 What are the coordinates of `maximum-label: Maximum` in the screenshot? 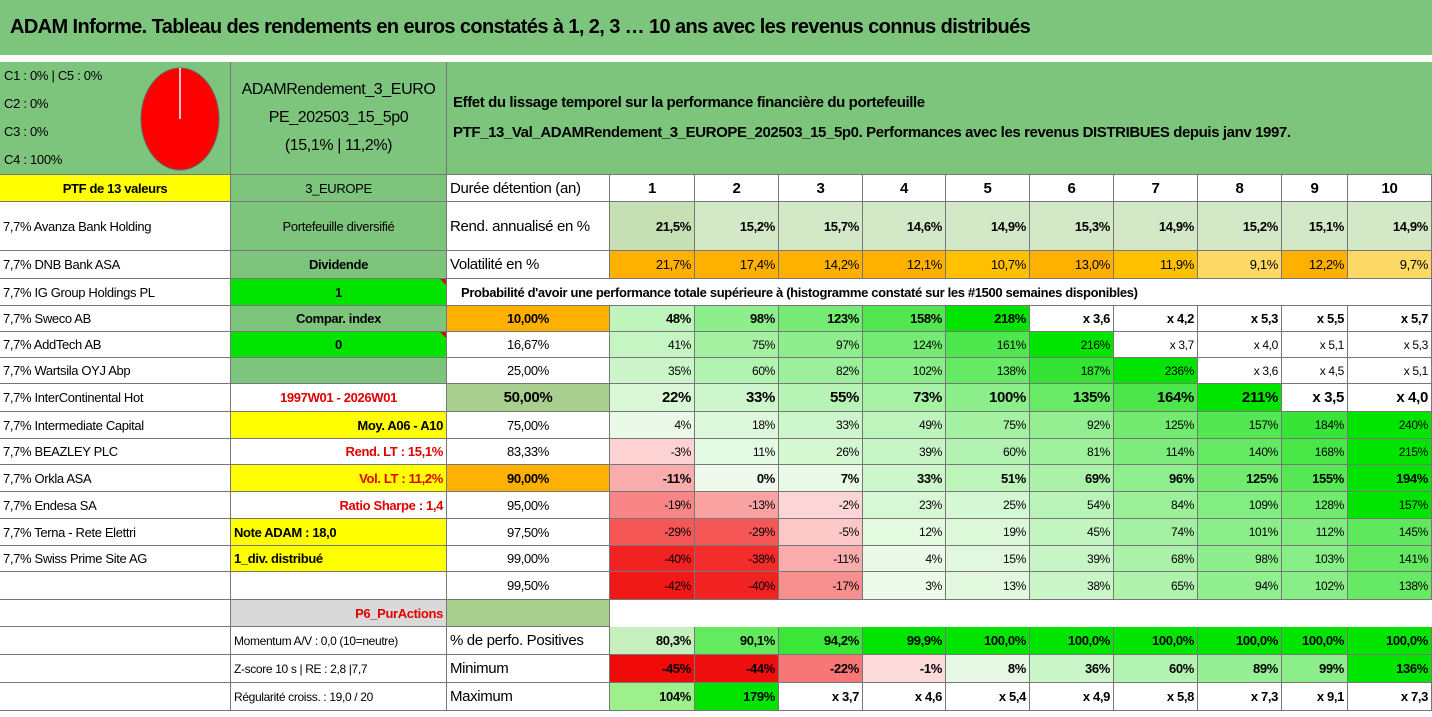 It's located at (528, 697).